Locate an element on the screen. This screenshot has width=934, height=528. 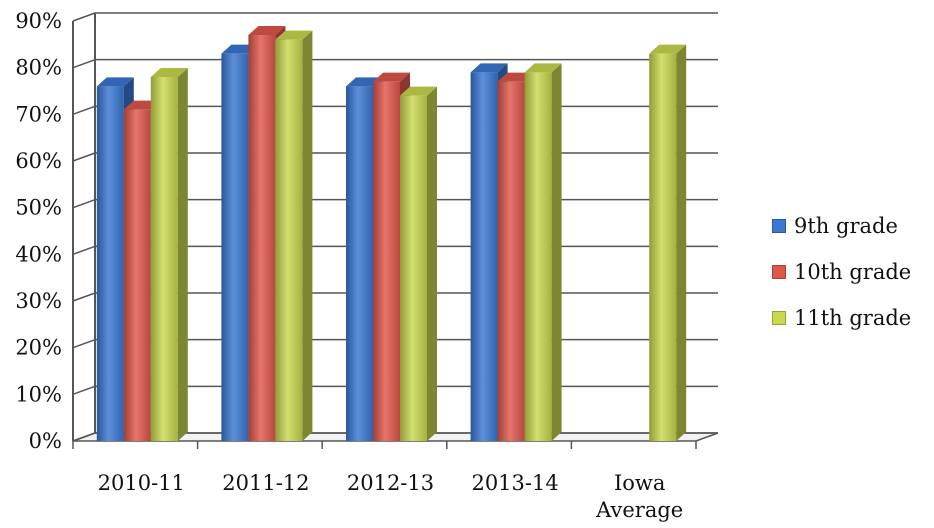
x-axis-categories: 2010-11 2011-12 2012-13 2013-14 Iowa Average is located at coordinates (391, 496).